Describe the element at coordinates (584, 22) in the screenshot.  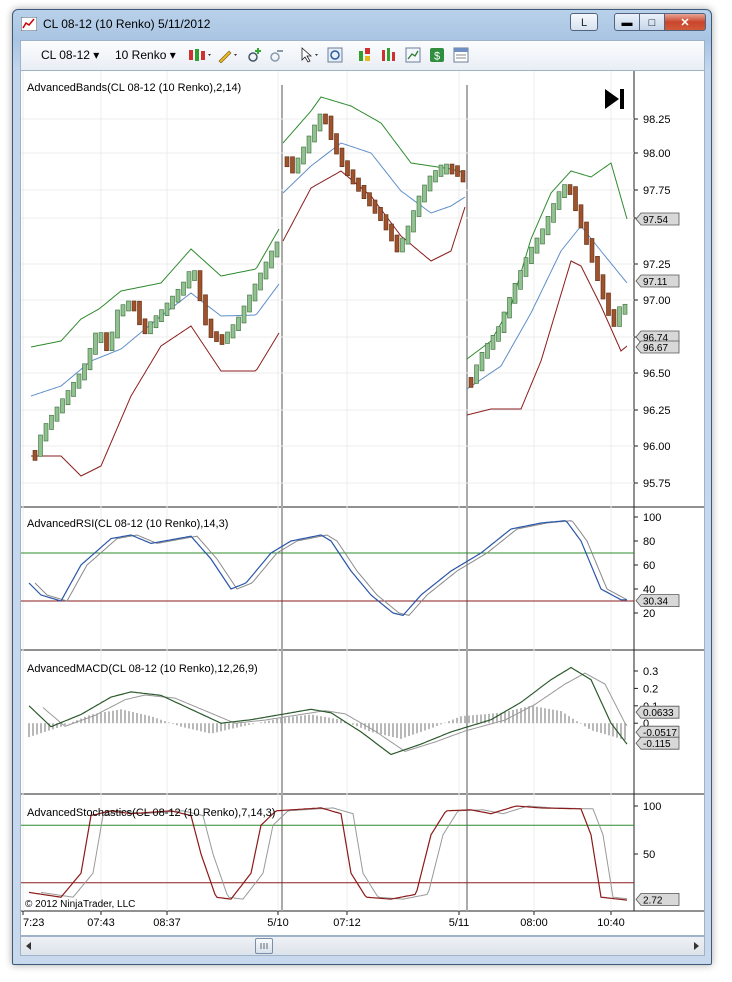
I see `link-button: L` at that location.